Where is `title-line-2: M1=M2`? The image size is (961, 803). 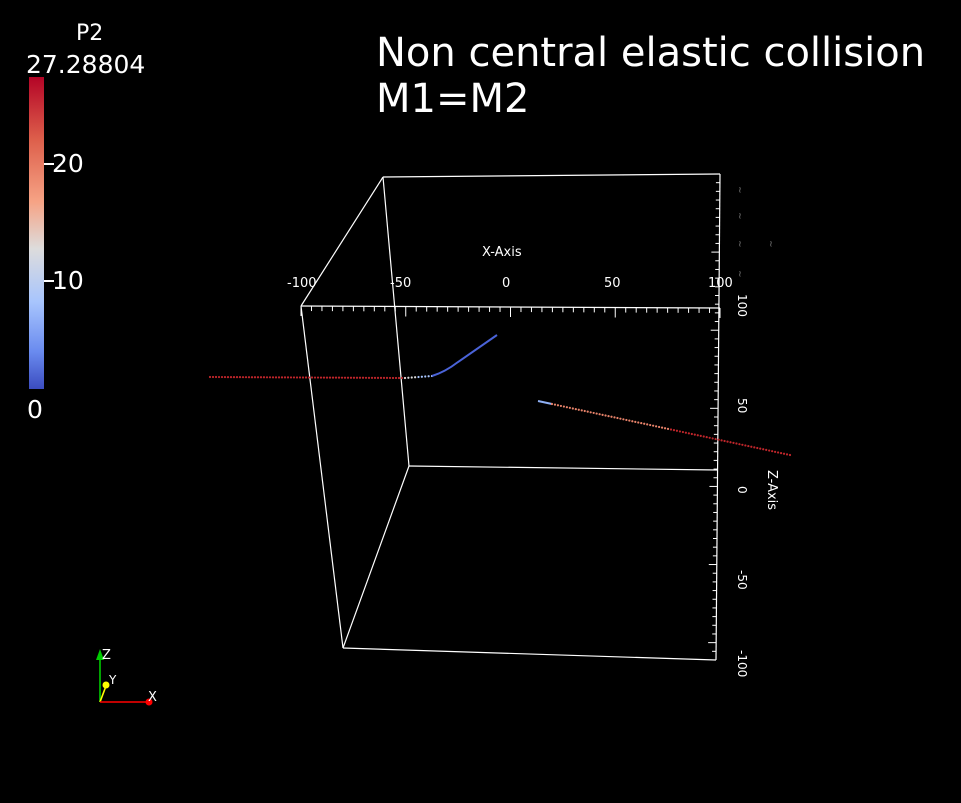 title-line-2: M1=M2 is located at coordinates (453, 99).